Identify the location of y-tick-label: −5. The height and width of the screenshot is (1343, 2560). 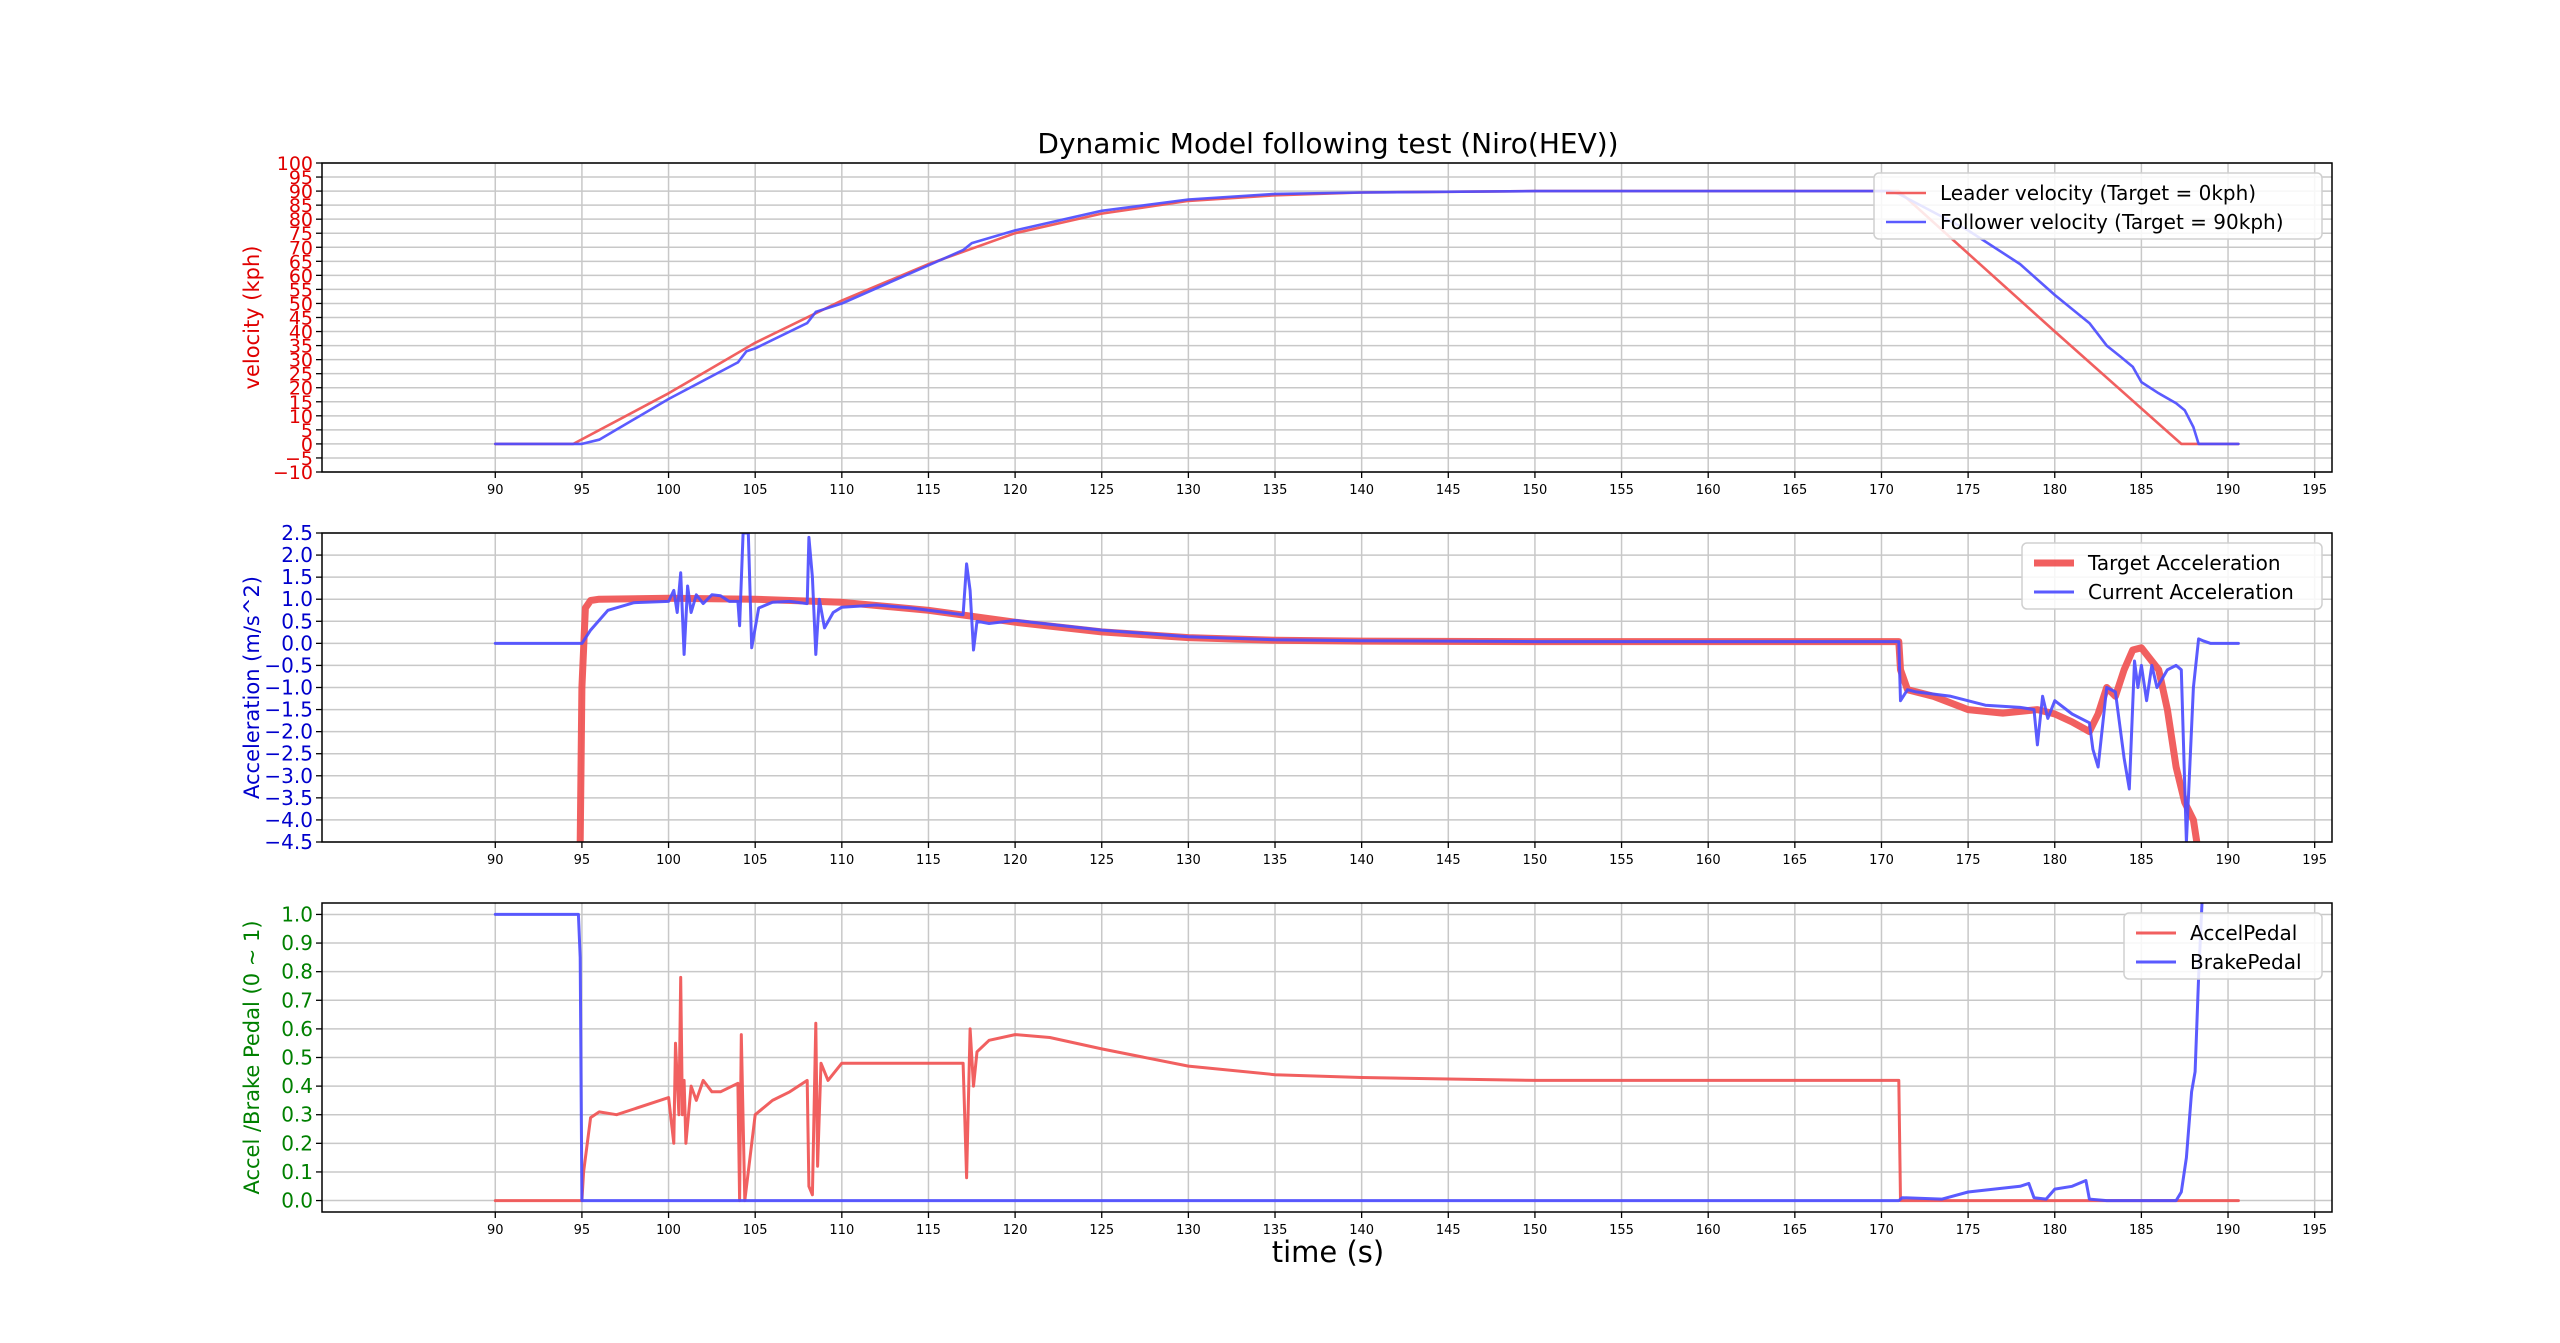
(299, 459).